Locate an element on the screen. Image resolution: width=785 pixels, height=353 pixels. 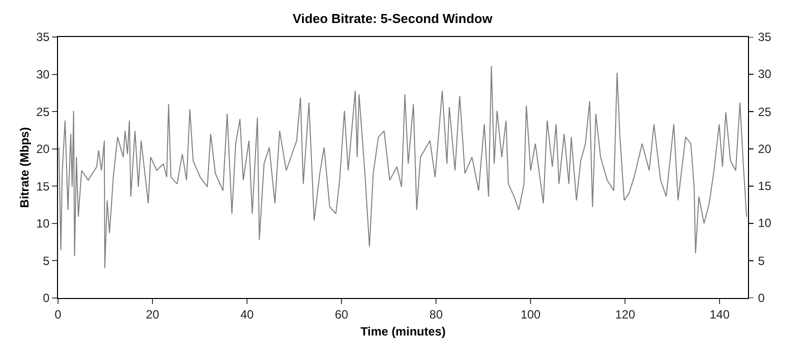
y2-tick-label: 15 is located at coordinates (765, 186).